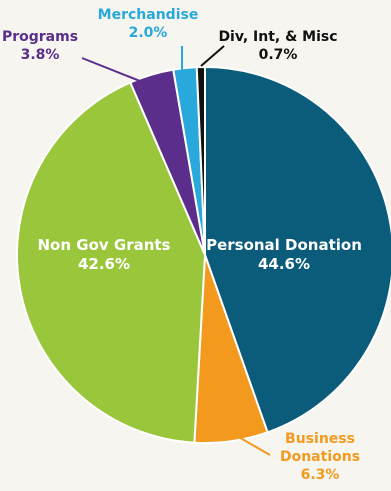  I want to click on slice-value-merchandise: 2.0%, so click(148, 33).